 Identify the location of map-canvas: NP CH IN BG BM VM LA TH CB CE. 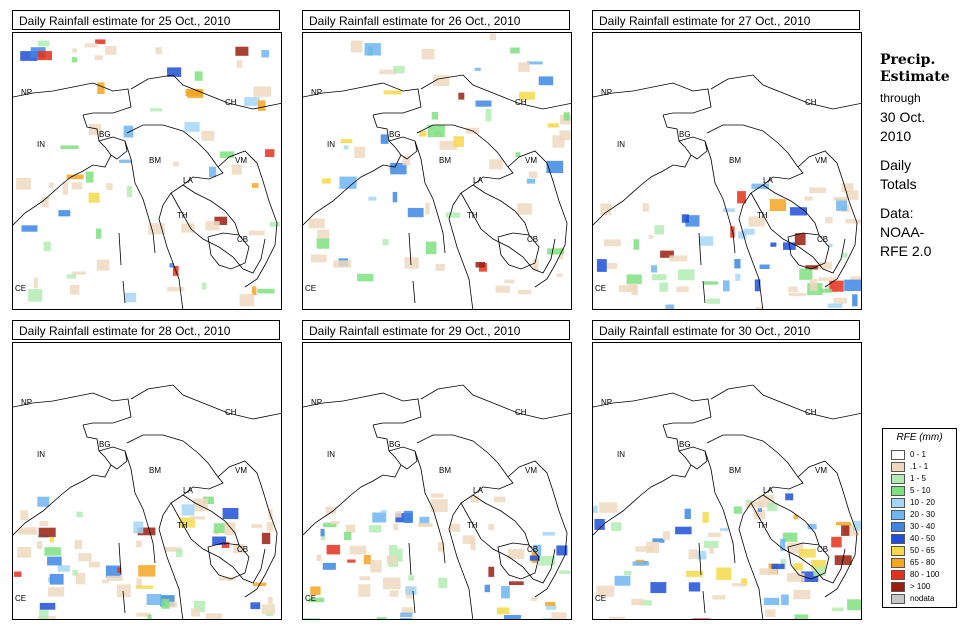
(147, 501).